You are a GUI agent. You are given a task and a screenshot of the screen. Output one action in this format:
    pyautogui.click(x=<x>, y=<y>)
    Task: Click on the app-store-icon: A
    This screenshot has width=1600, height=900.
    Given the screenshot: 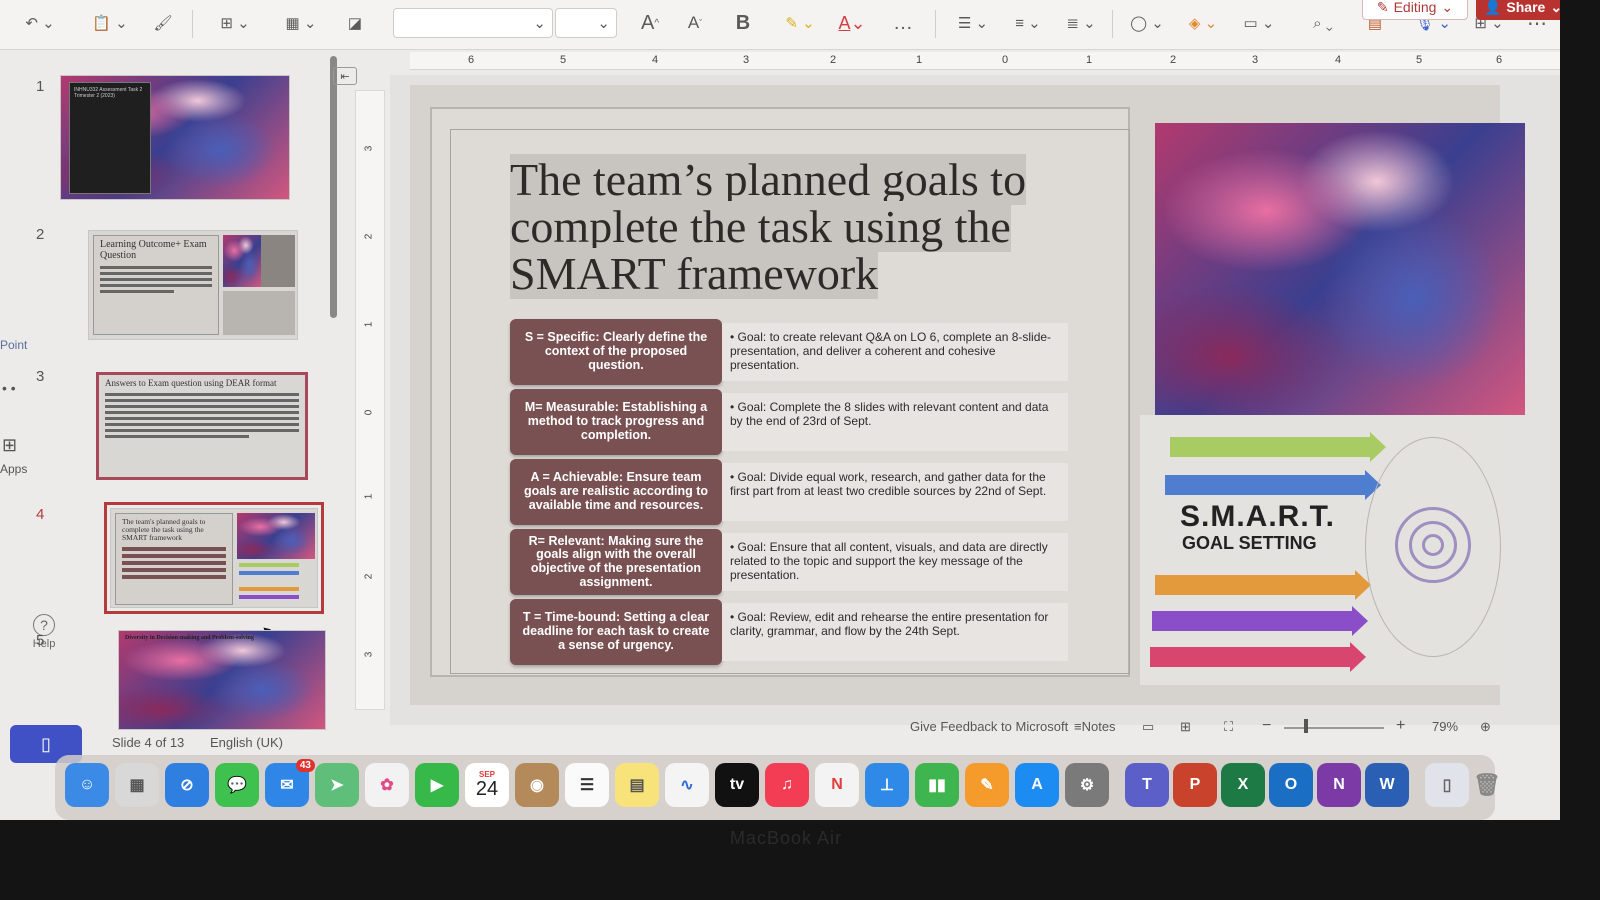 What is the action you would take?
    pyautogui.click(x=1037, y=785)
    